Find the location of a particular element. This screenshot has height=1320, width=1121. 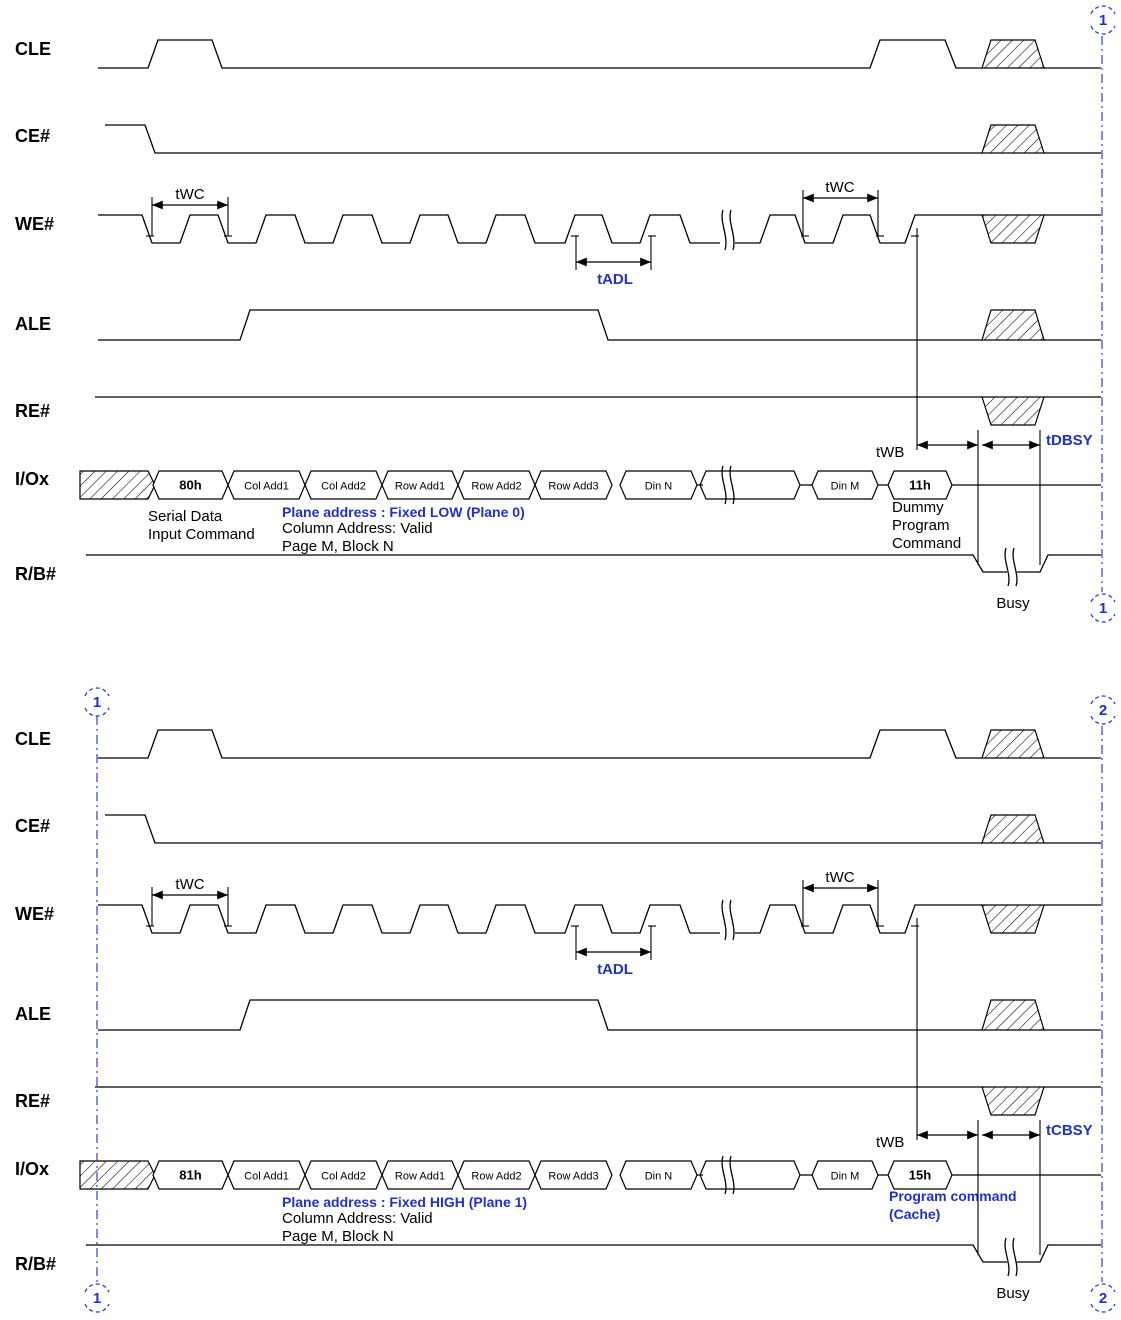

marker-bottom-right: 2 is located at coordinates (1103, 1298).